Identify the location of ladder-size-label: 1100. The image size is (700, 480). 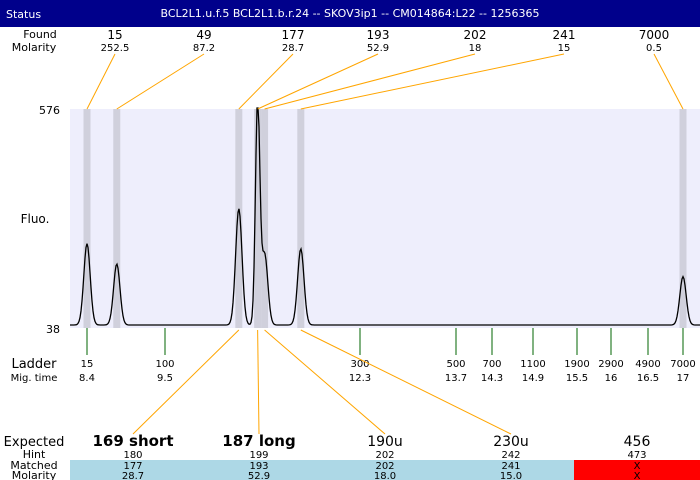
(532, 364).